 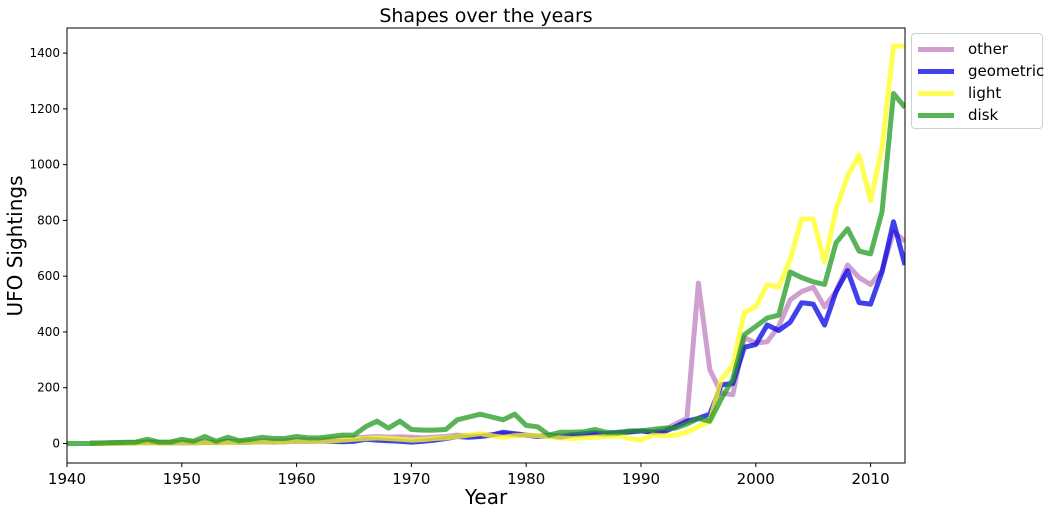 I want to click on legend-item-light: light, so click(x=959, y=93).